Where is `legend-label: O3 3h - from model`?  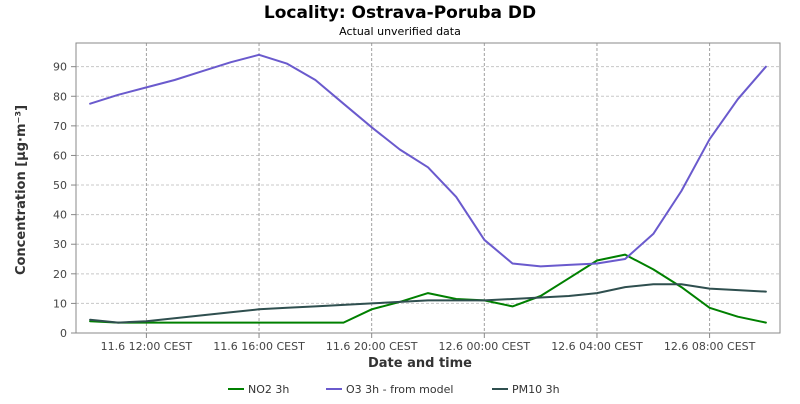 legend-label: O3 3h - from model is located at coordinates (399, 389).